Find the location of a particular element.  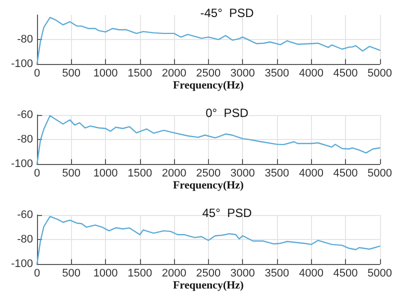

chart-title: 0° PSD is located at coordinates (227, 113).